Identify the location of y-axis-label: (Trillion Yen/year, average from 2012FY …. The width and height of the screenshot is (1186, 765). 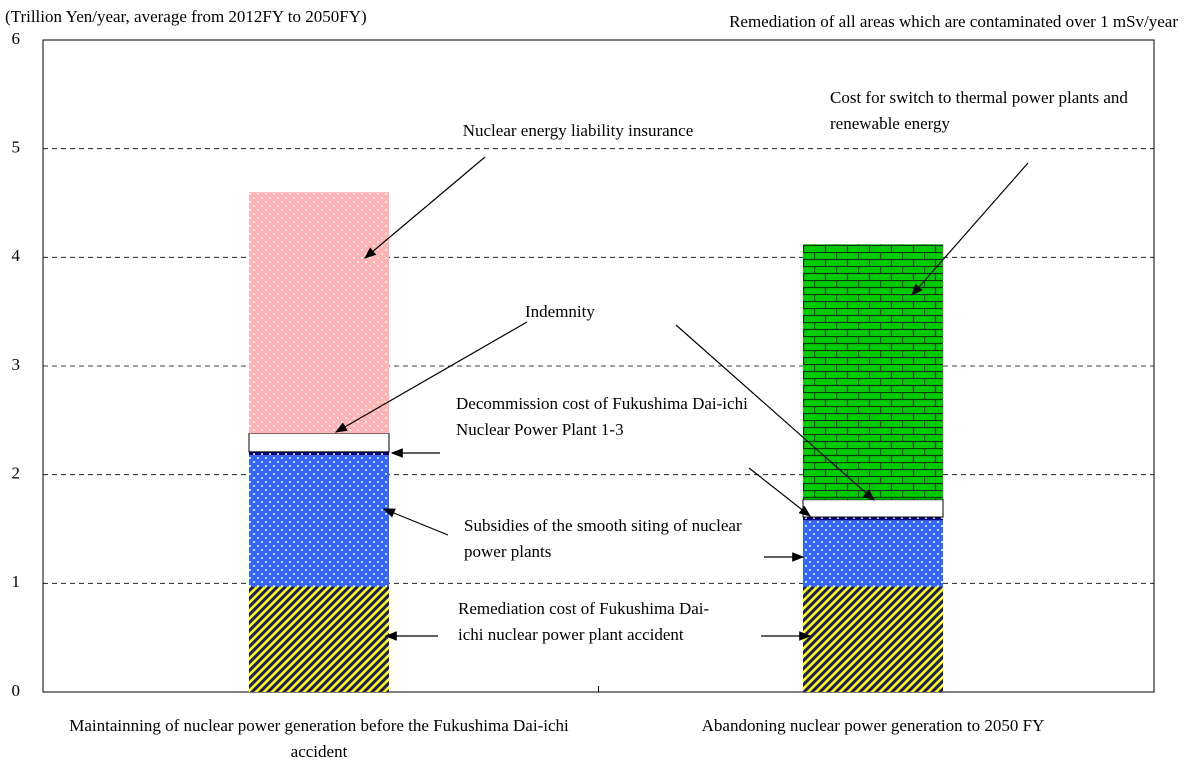
(186, 16).